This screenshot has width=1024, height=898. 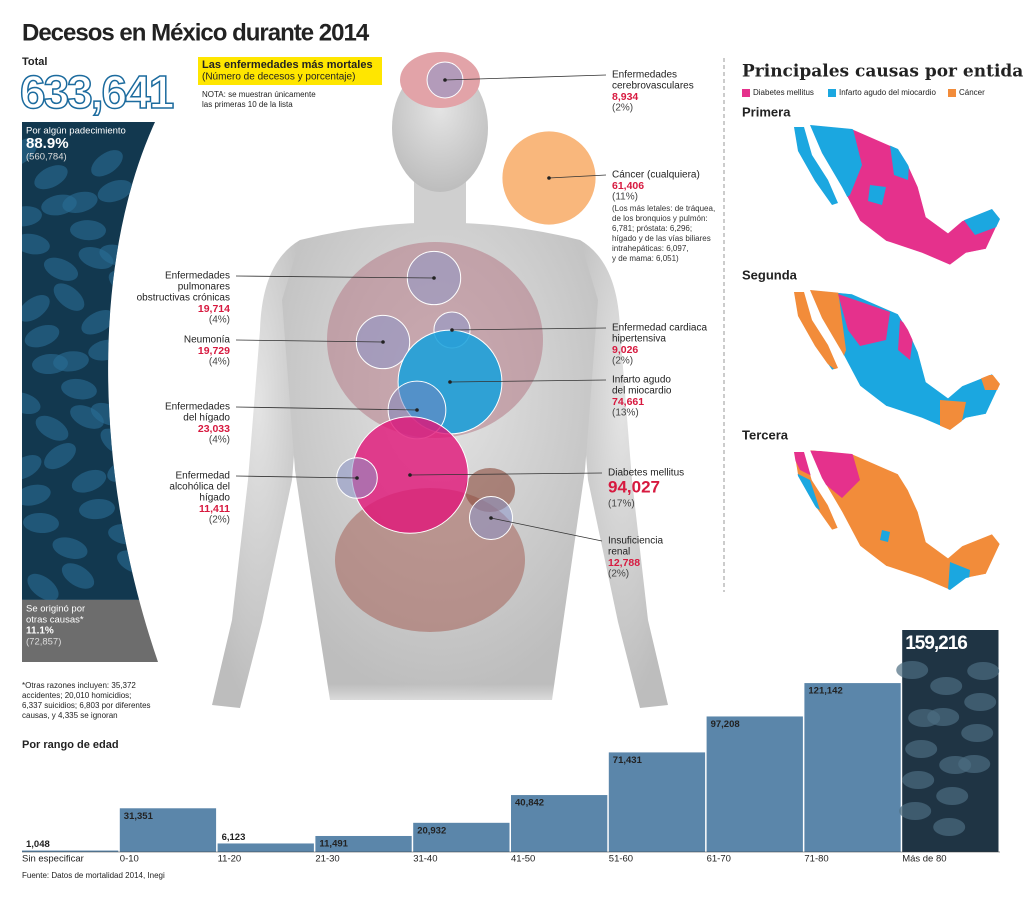 What do you see at coordinates (523, 859) in the screenshot?
I see `x-tick-label: 41-50` at bounding box center [523, 859].